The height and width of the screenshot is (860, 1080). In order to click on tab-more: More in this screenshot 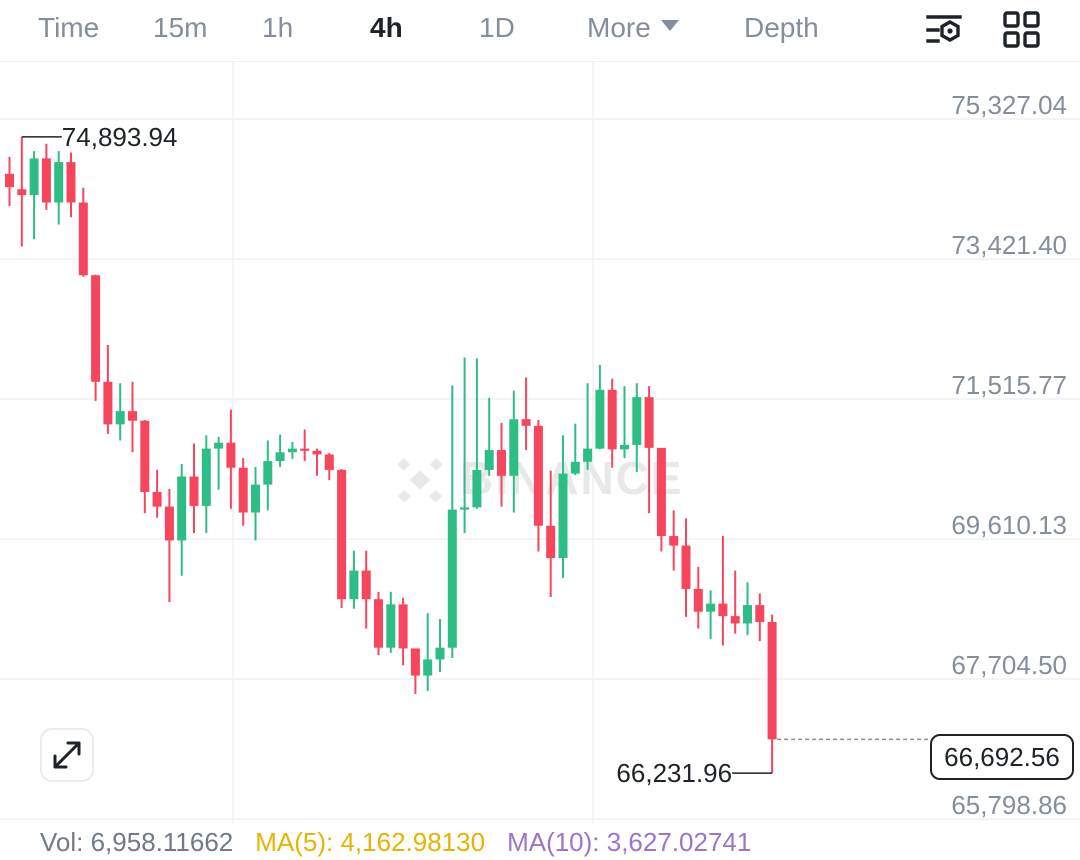, I will do `click(633, 28)`.